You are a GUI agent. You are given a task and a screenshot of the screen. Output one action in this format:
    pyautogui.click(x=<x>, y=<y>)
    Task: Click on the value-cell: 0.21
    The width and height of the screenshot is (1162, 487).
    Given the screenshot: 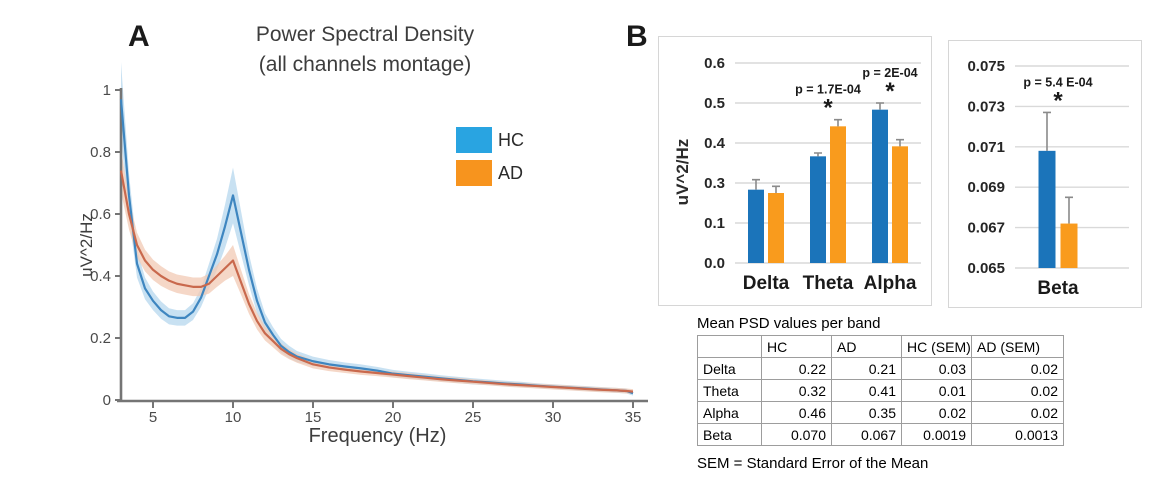 What is the action you would take?
    pyautogui.click(x=866, y=368)
    